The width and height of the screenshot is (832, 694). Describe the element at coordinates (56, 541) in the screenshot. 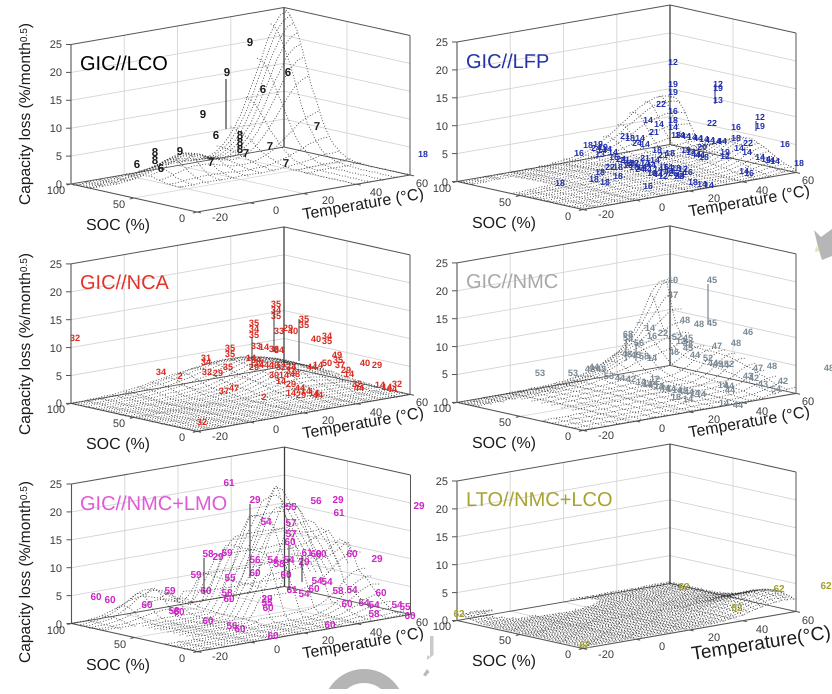

I see `svg-text: 15` at that location.